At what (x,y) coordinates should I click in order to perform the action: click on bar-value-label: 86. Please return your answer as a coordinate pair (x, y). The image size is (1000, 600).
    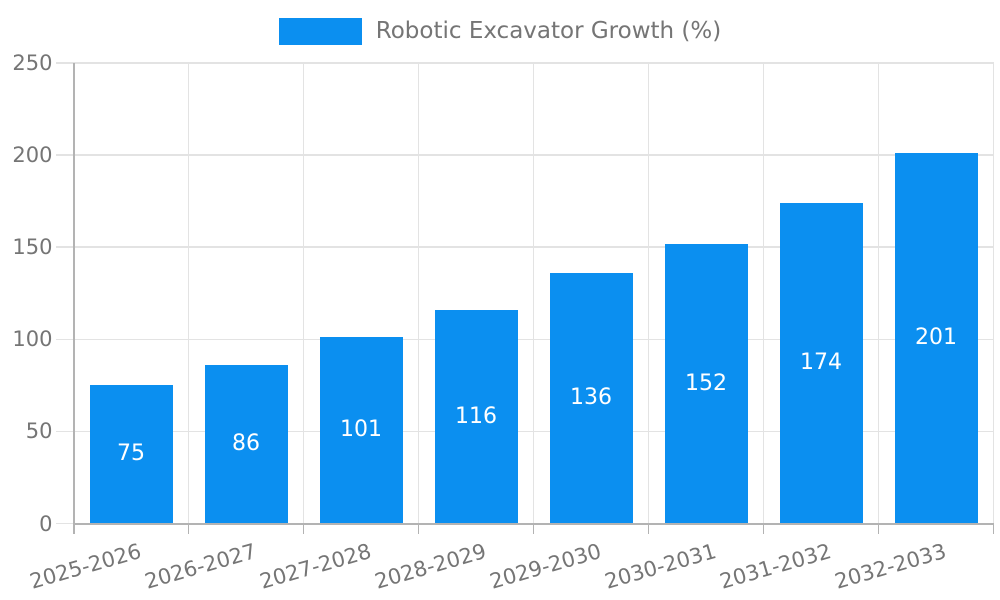
    Looking at the image, I should click on (246, 444).